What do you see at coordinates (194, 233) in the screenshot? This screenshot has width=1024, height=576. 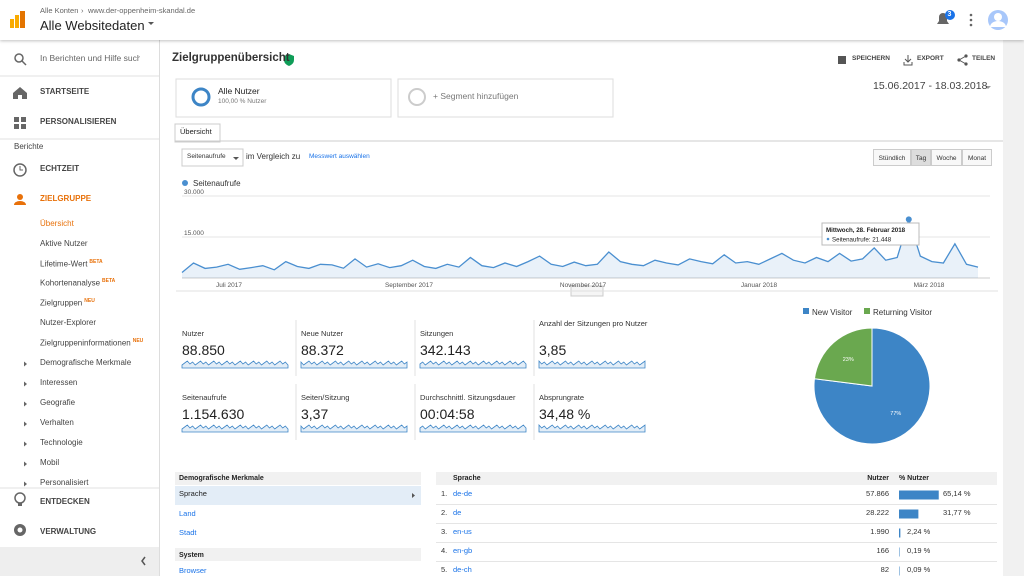 I see `y-tick-label: 15.000` at bounding box center [194, 233].